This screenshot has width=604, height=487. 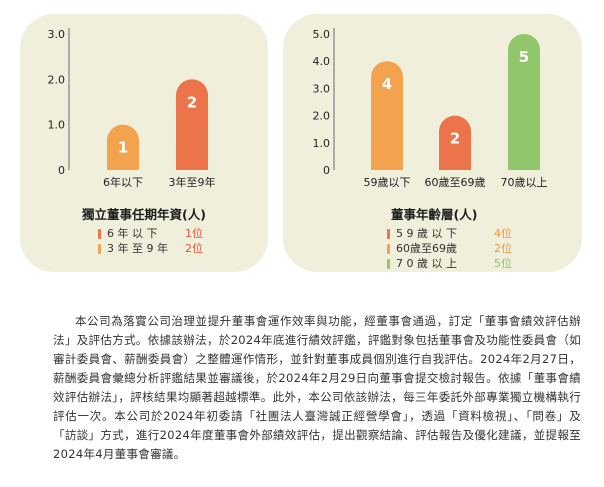 What do you see at coordinates (137, 248) in the screenshot?
I see `legend-label: 3 年 至 9 年` at bounding box center [137, 248].